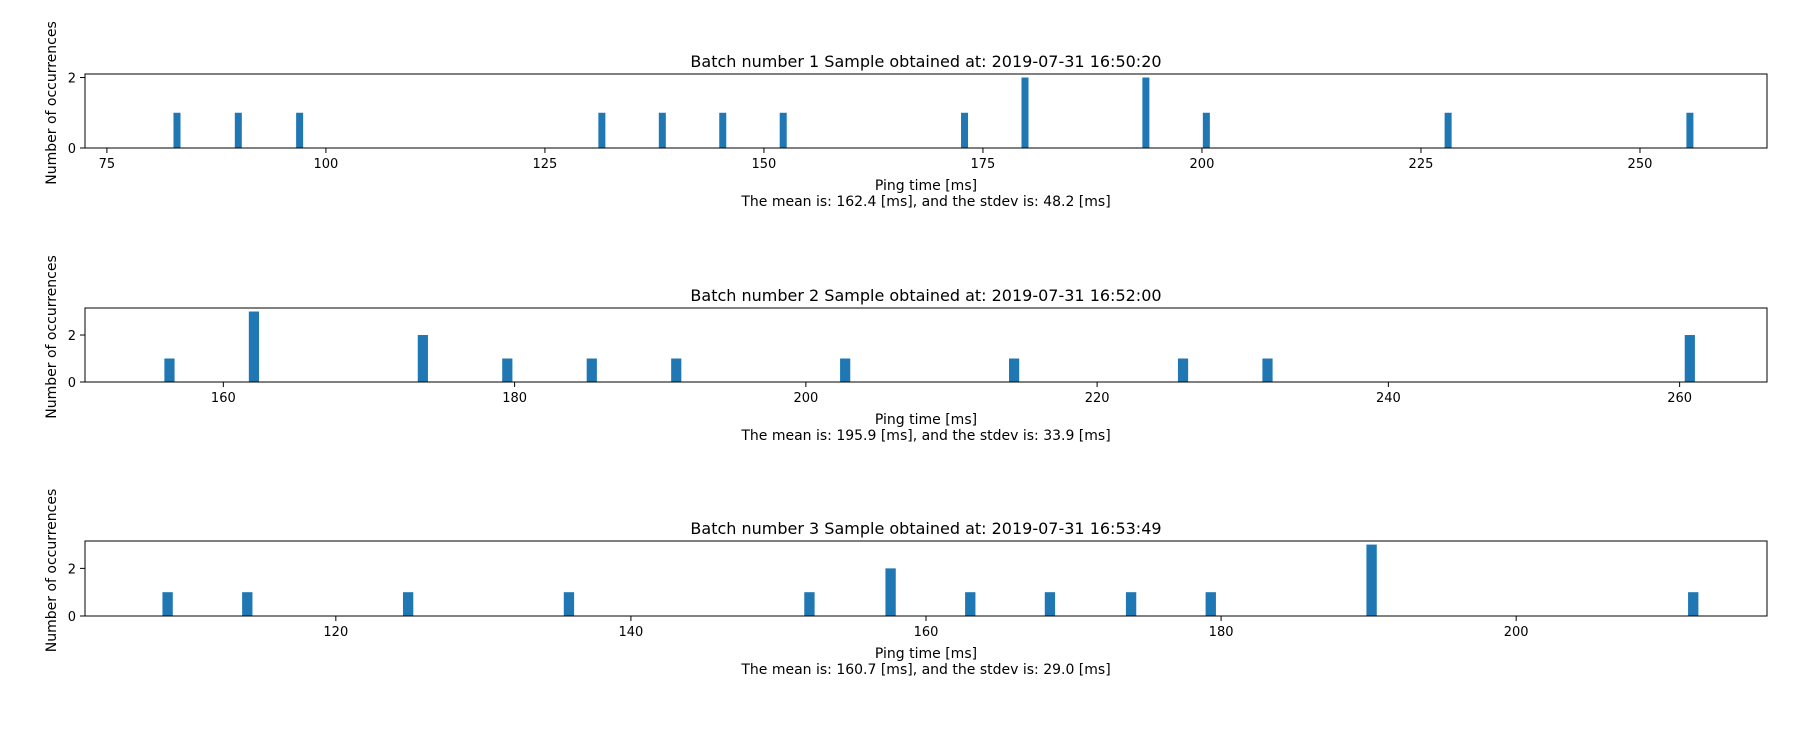  Describe the element at coordinates (1097, 398) in the screenshot. I see `x-tick-label: 220` at that location.